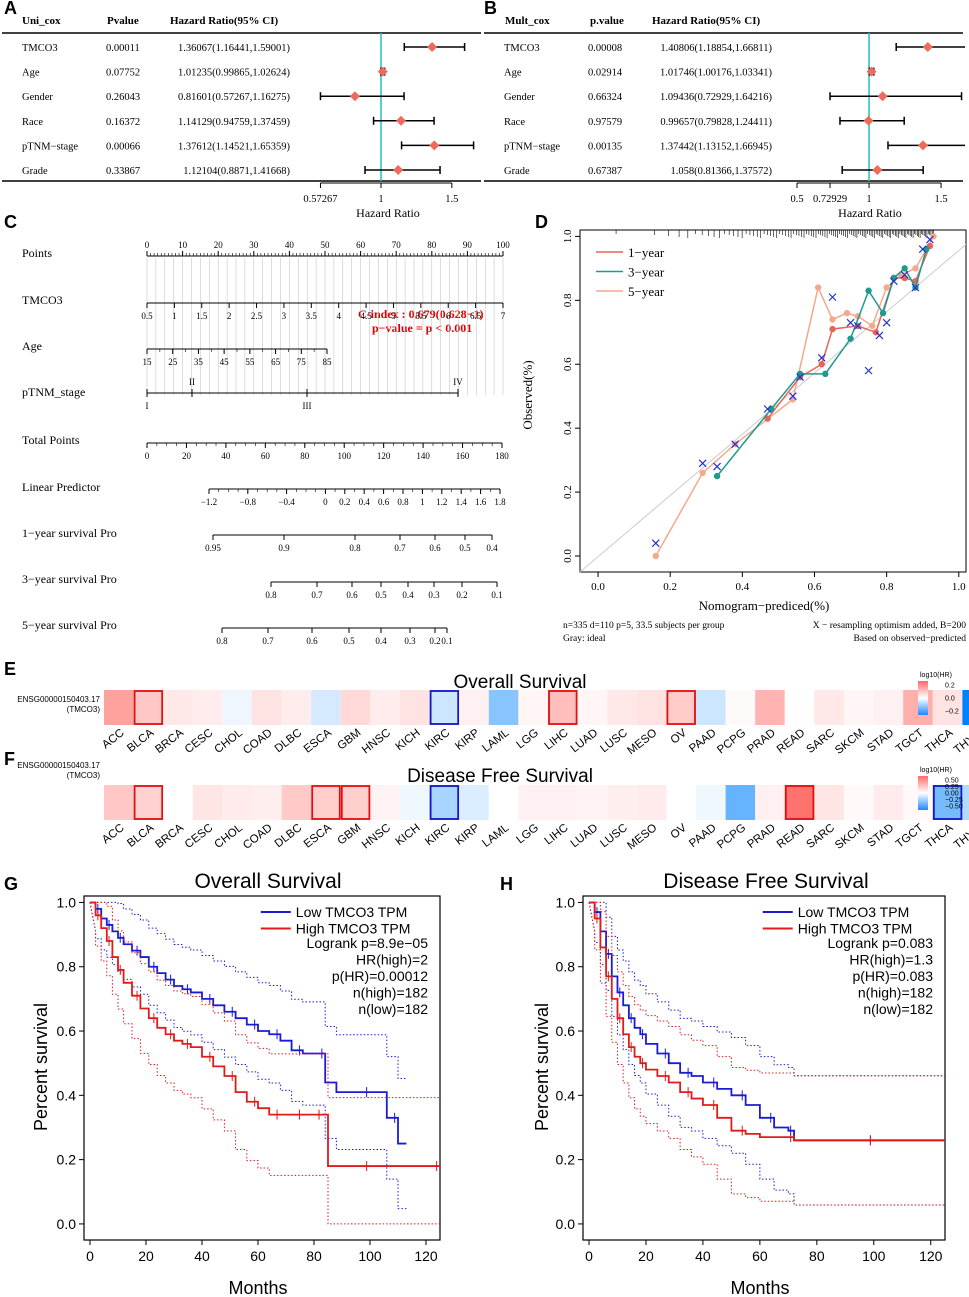  Describe the element at coordinates (384, 456) in the screenshot. I see `tick-label: 120` at that location.